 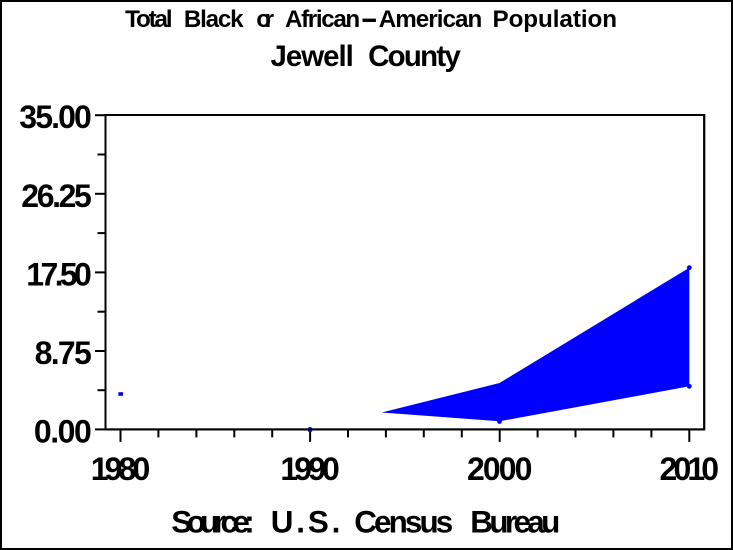 I want to click on svg-text: 0.00, so click(x=63, y=432).